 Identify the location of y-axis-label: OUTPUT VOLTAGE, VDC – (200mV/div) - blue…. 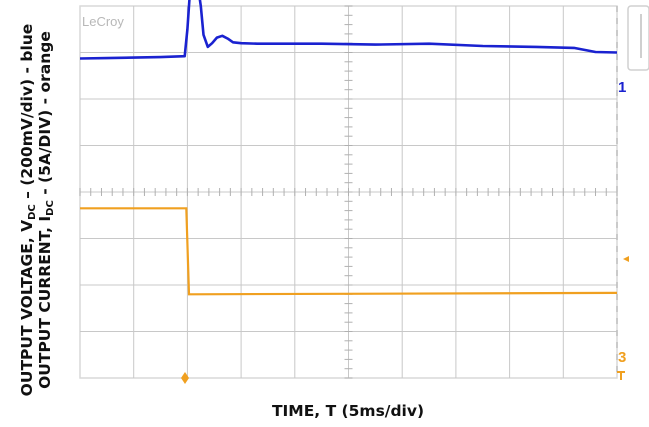
(37, 210).